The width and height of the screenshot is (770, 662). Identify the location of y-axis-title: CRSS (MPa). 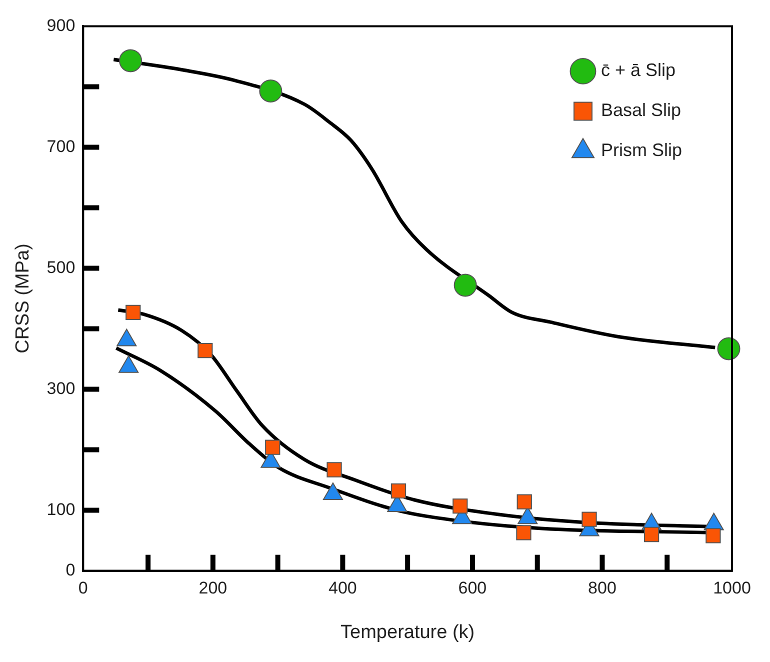
(23, 299).